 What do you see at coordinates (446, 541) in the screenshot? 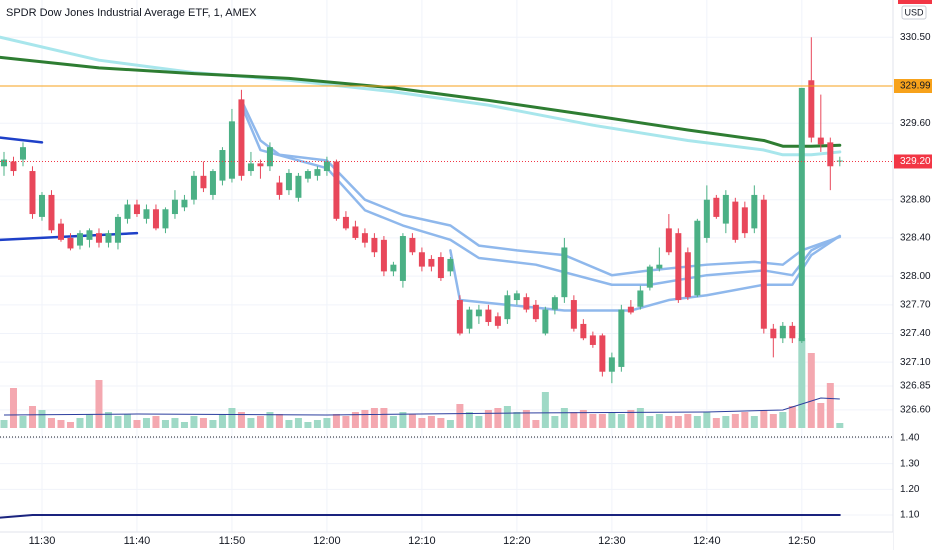
I see `time-axis-bg` at bounding box center [446, 541].